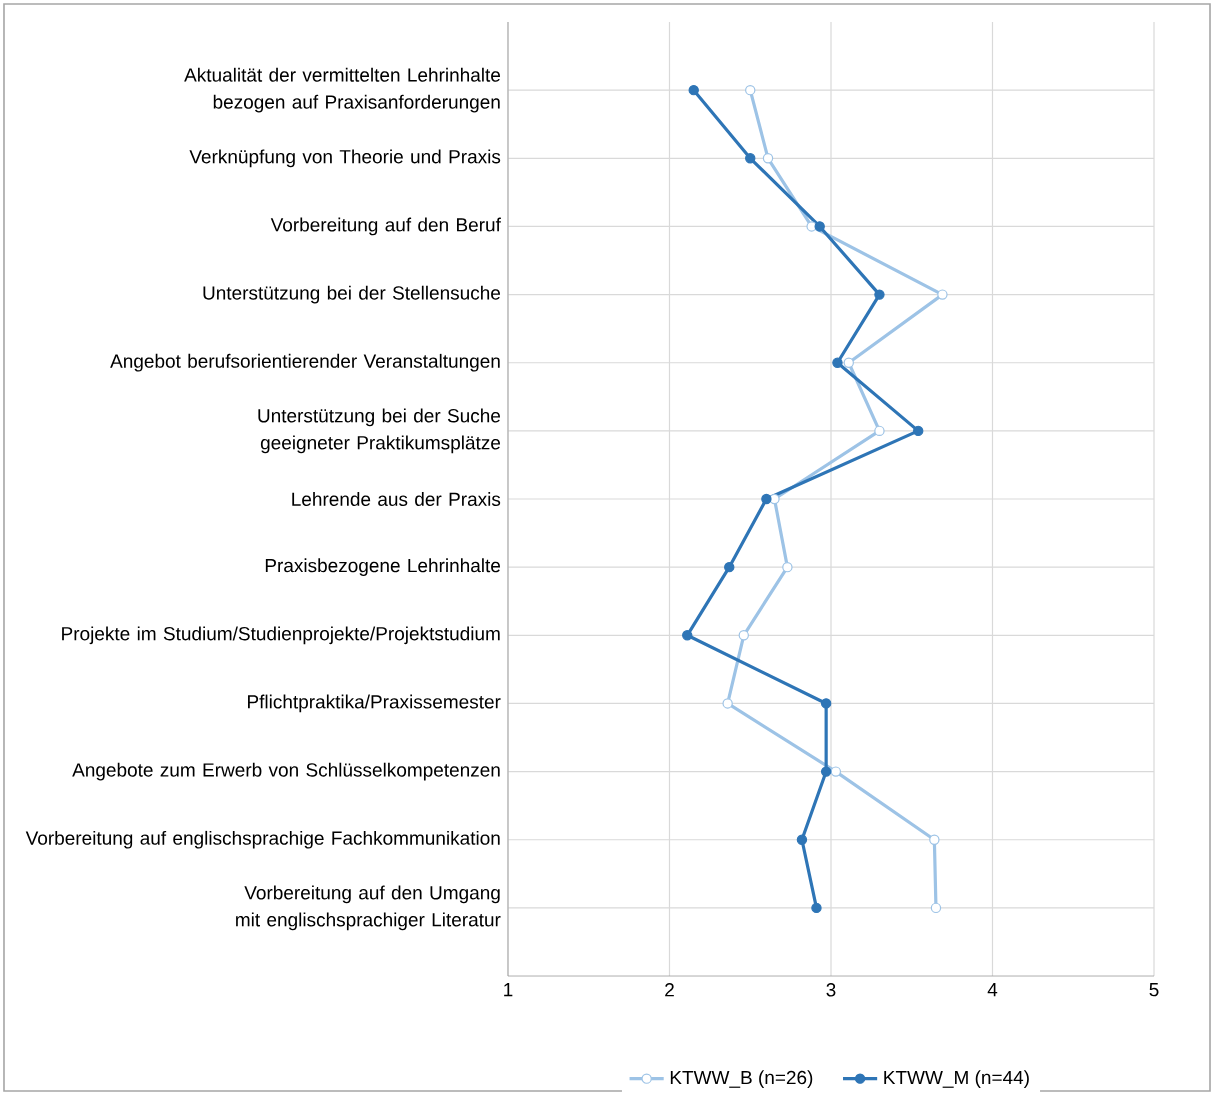  I want to click on y-tick-label: Aktualität der vermittelten Lehrinhalte bezogen auf Praxisanforderungen, so click(342, 90).